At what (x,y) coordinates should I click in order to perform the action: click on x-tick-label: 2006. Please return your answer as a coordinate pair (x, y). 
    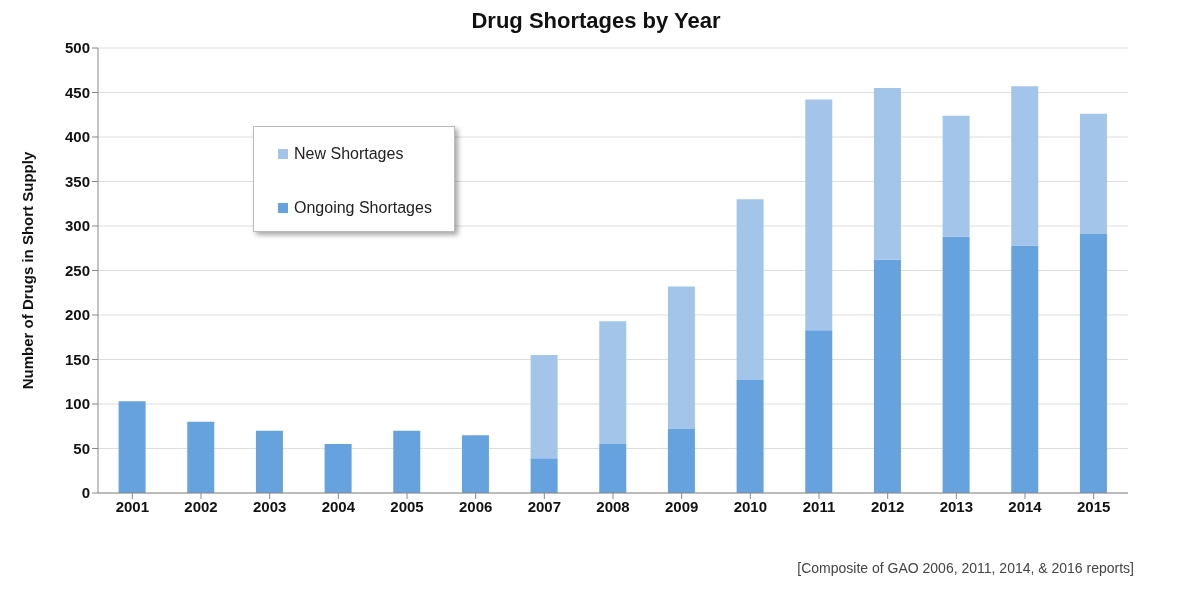
    Looking at the image, I should click on (475, 506).